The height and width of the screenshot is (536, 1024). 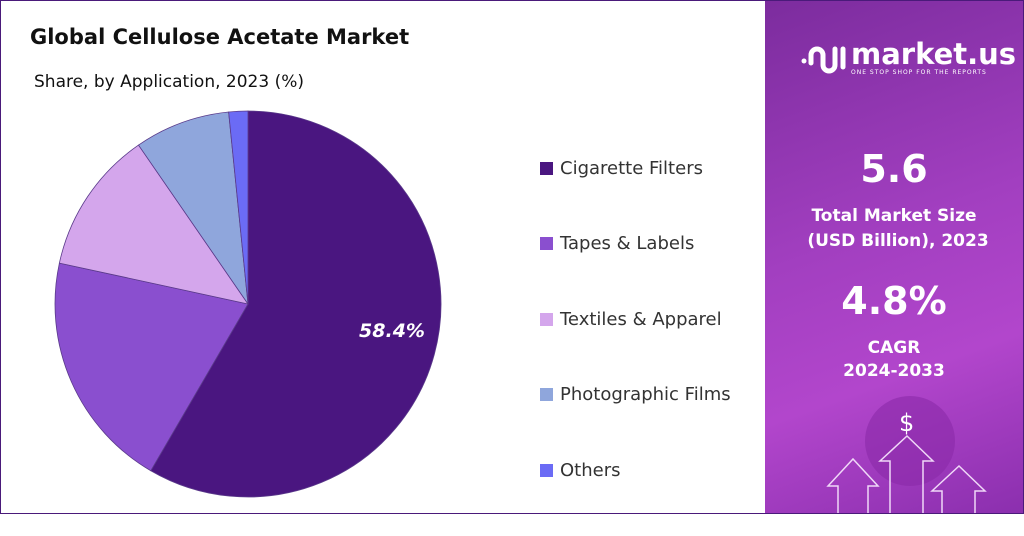 I want to click on legend-item: Photographic Films, so click(x=635, y=394).